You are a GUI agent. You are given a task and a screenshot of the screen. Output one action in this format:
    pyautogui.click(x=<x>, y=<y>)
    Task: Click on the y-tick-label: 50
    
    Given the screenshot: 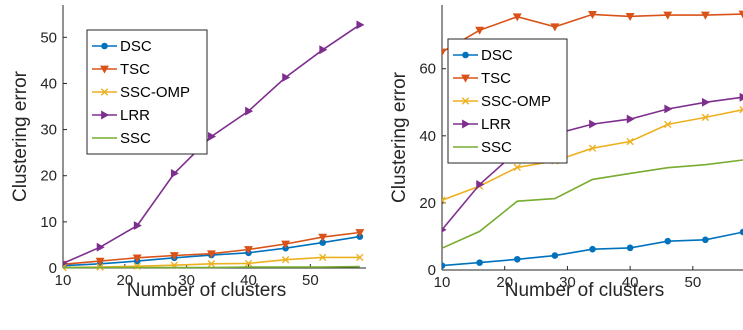 What is the action you would take?
    pyautogui.click(x=48, y=37)
    